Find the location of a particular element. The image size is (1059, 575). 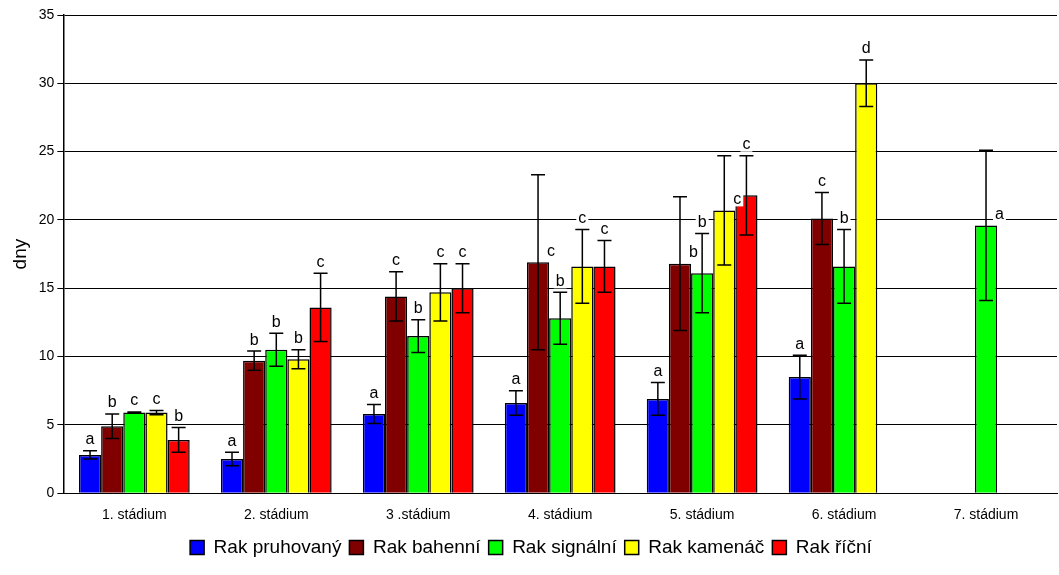

x-tick-label: 2. stádium is located at coordinates (276, 514).